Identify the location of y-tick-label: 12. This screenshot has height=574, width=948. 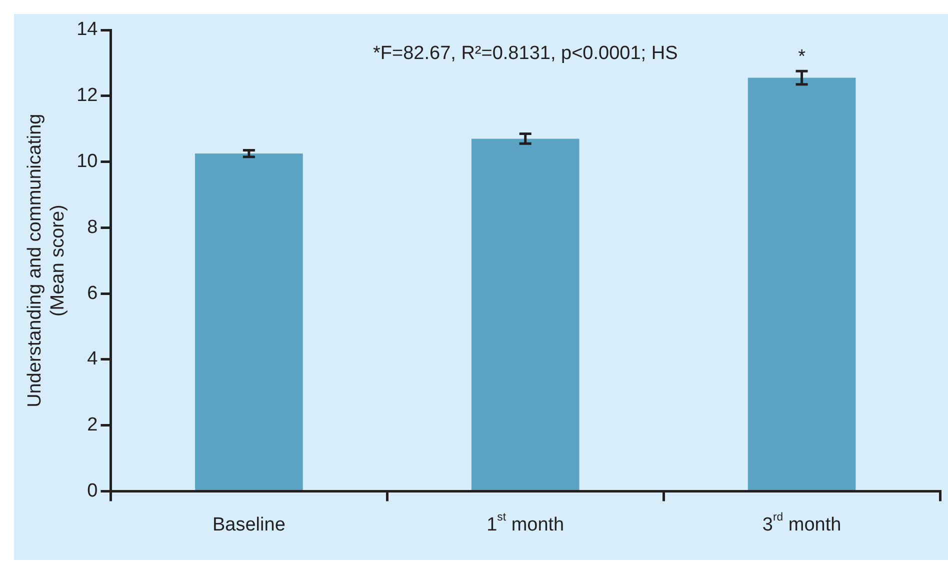
(87, 95).